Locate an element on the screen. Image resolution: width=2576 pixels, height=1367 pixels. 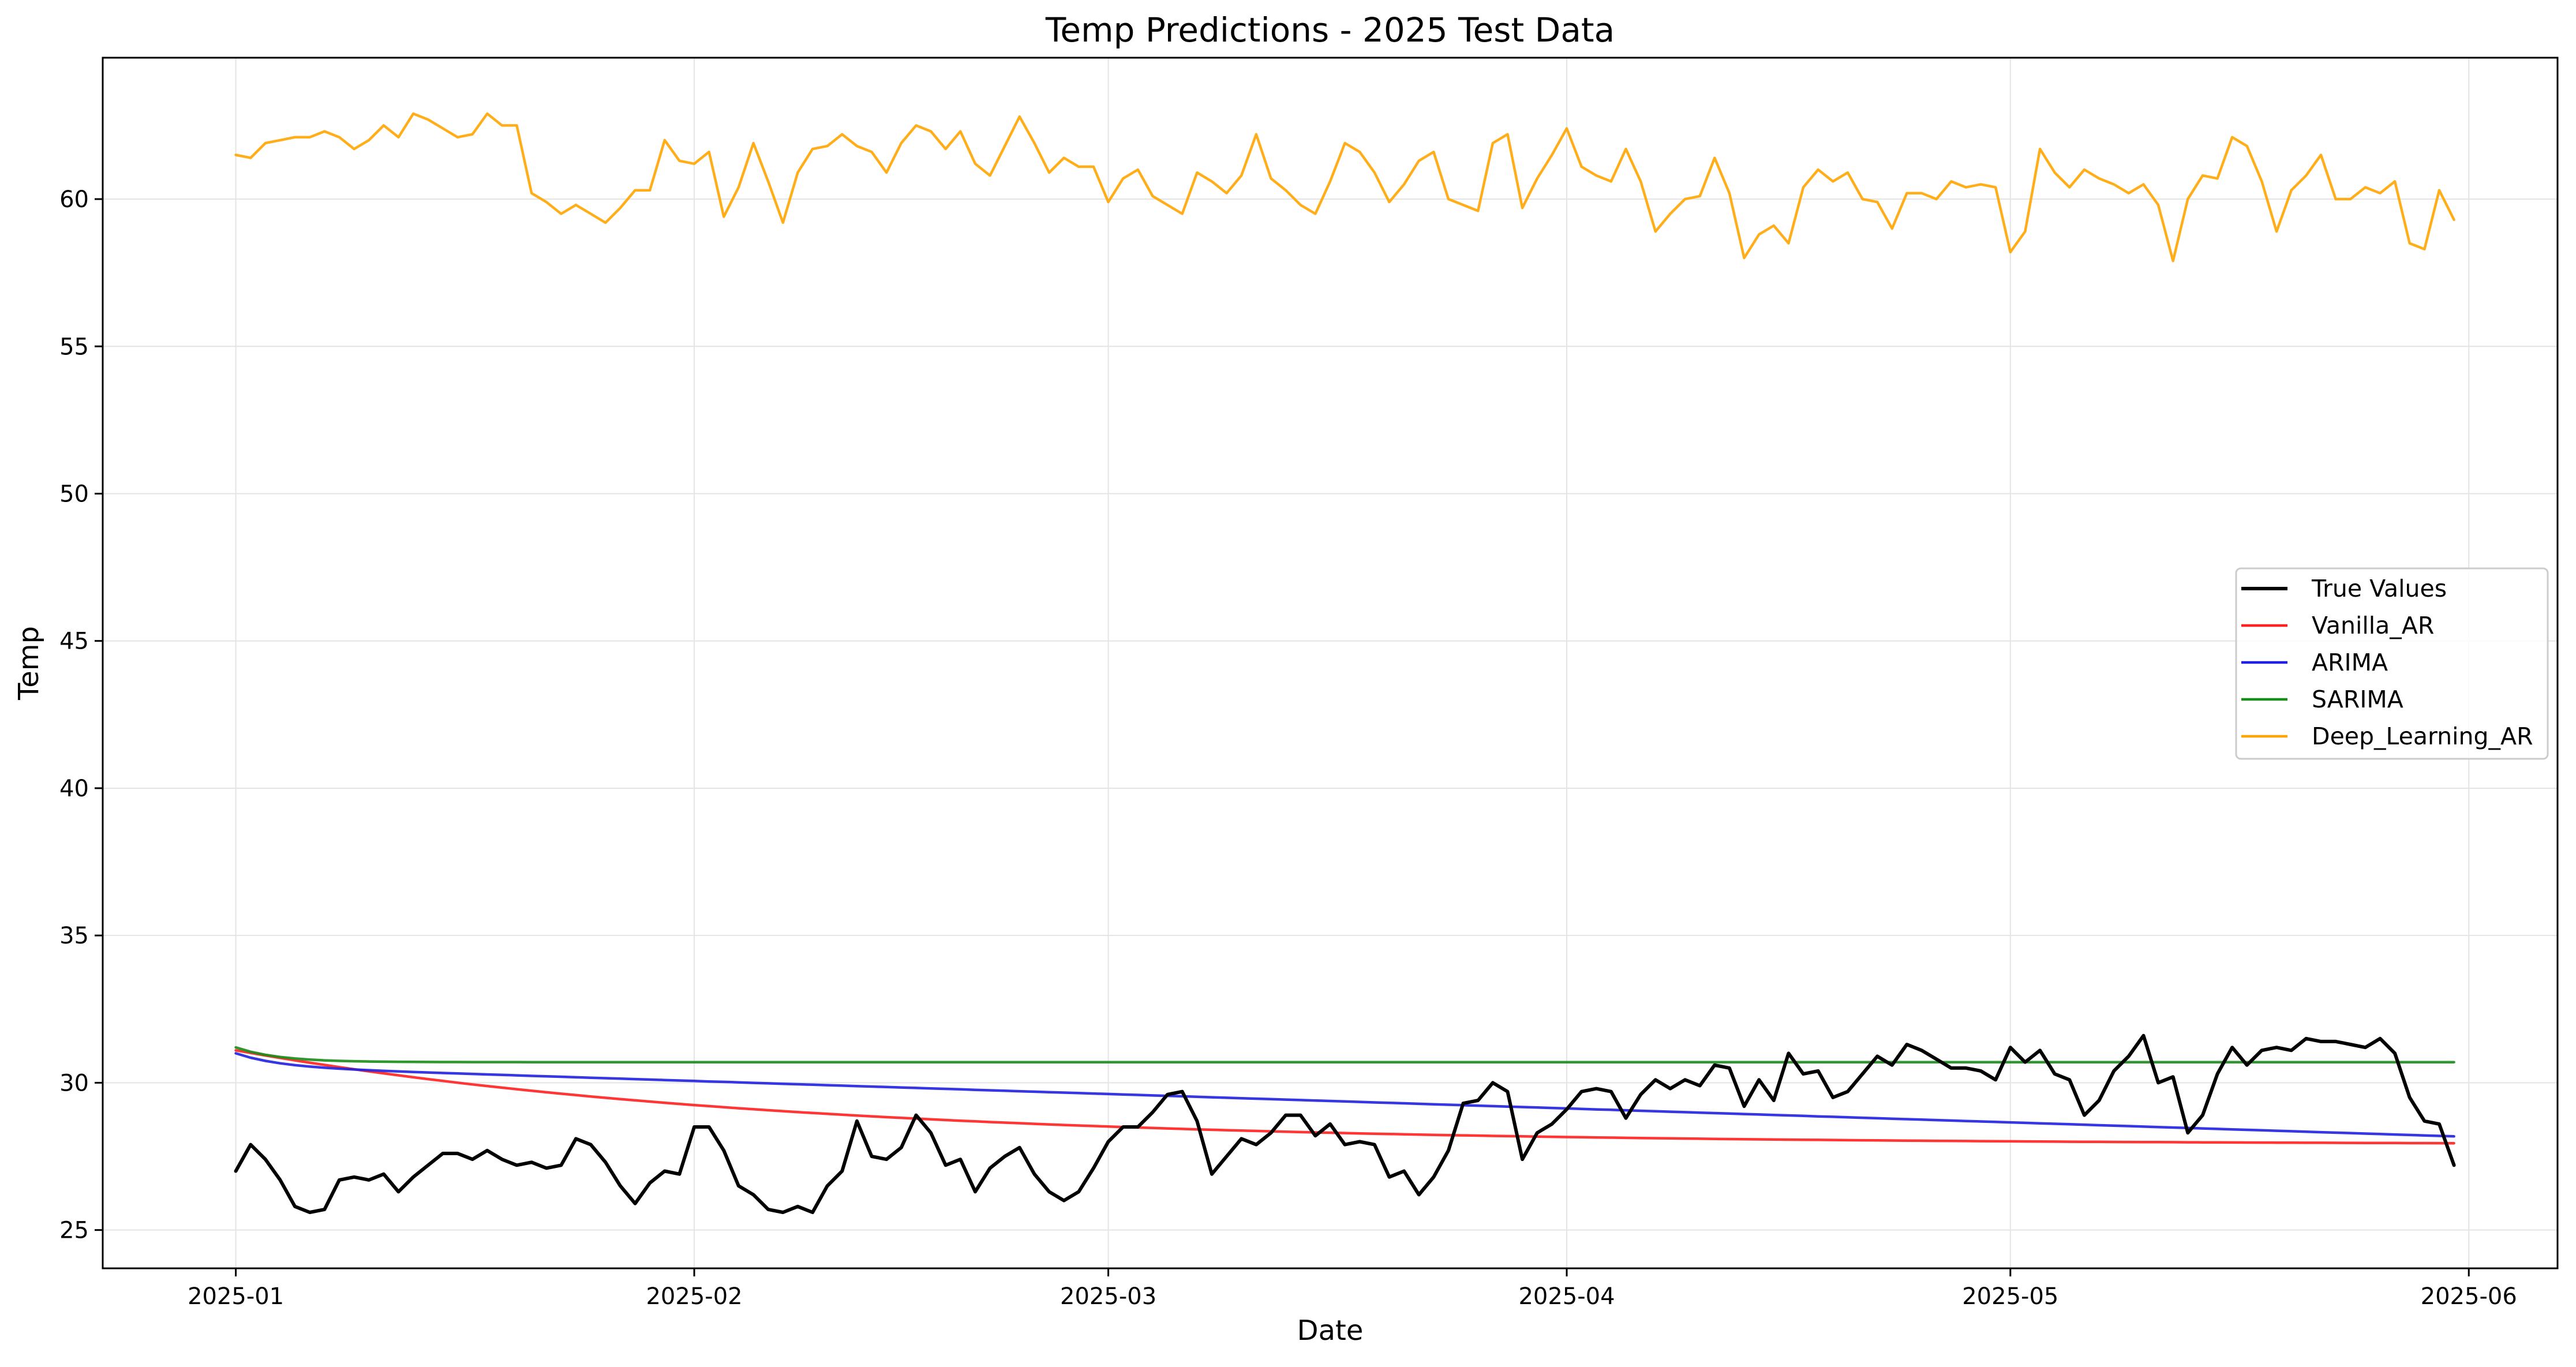
y-tick-label: 40 is located at coordinates (74, 789).